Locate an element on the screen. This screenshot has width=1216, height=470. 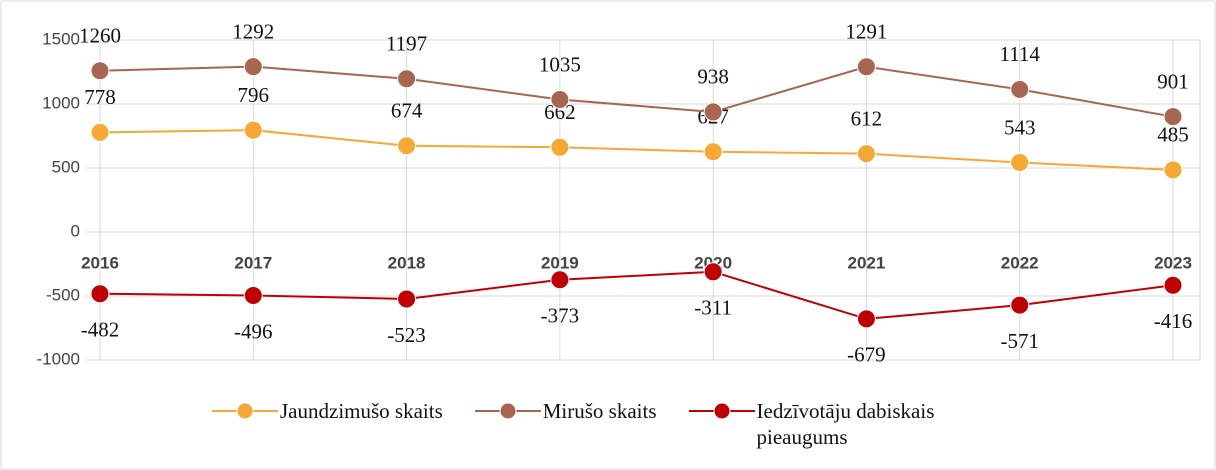
data-label: -571 is located at coordinates (1019, 341).